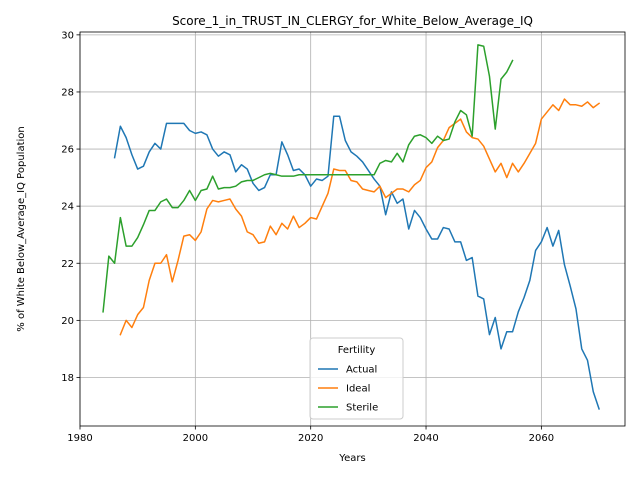  Describe the element at coordinates (351, 458) in the screenshot. I see `x-axis-label: Years` at that location.